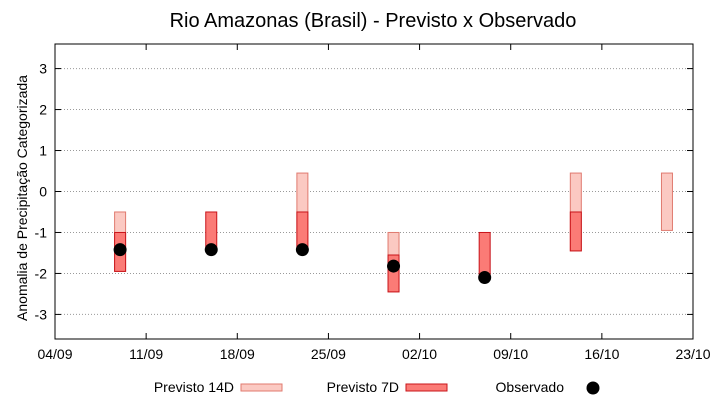 This screenshot has height=400, width=720. What do you see at coordinates (194, 387) in the screenshot?
I see `legend-previsto-14d-label: Previsto 14D` at bounding box center [194, 387].